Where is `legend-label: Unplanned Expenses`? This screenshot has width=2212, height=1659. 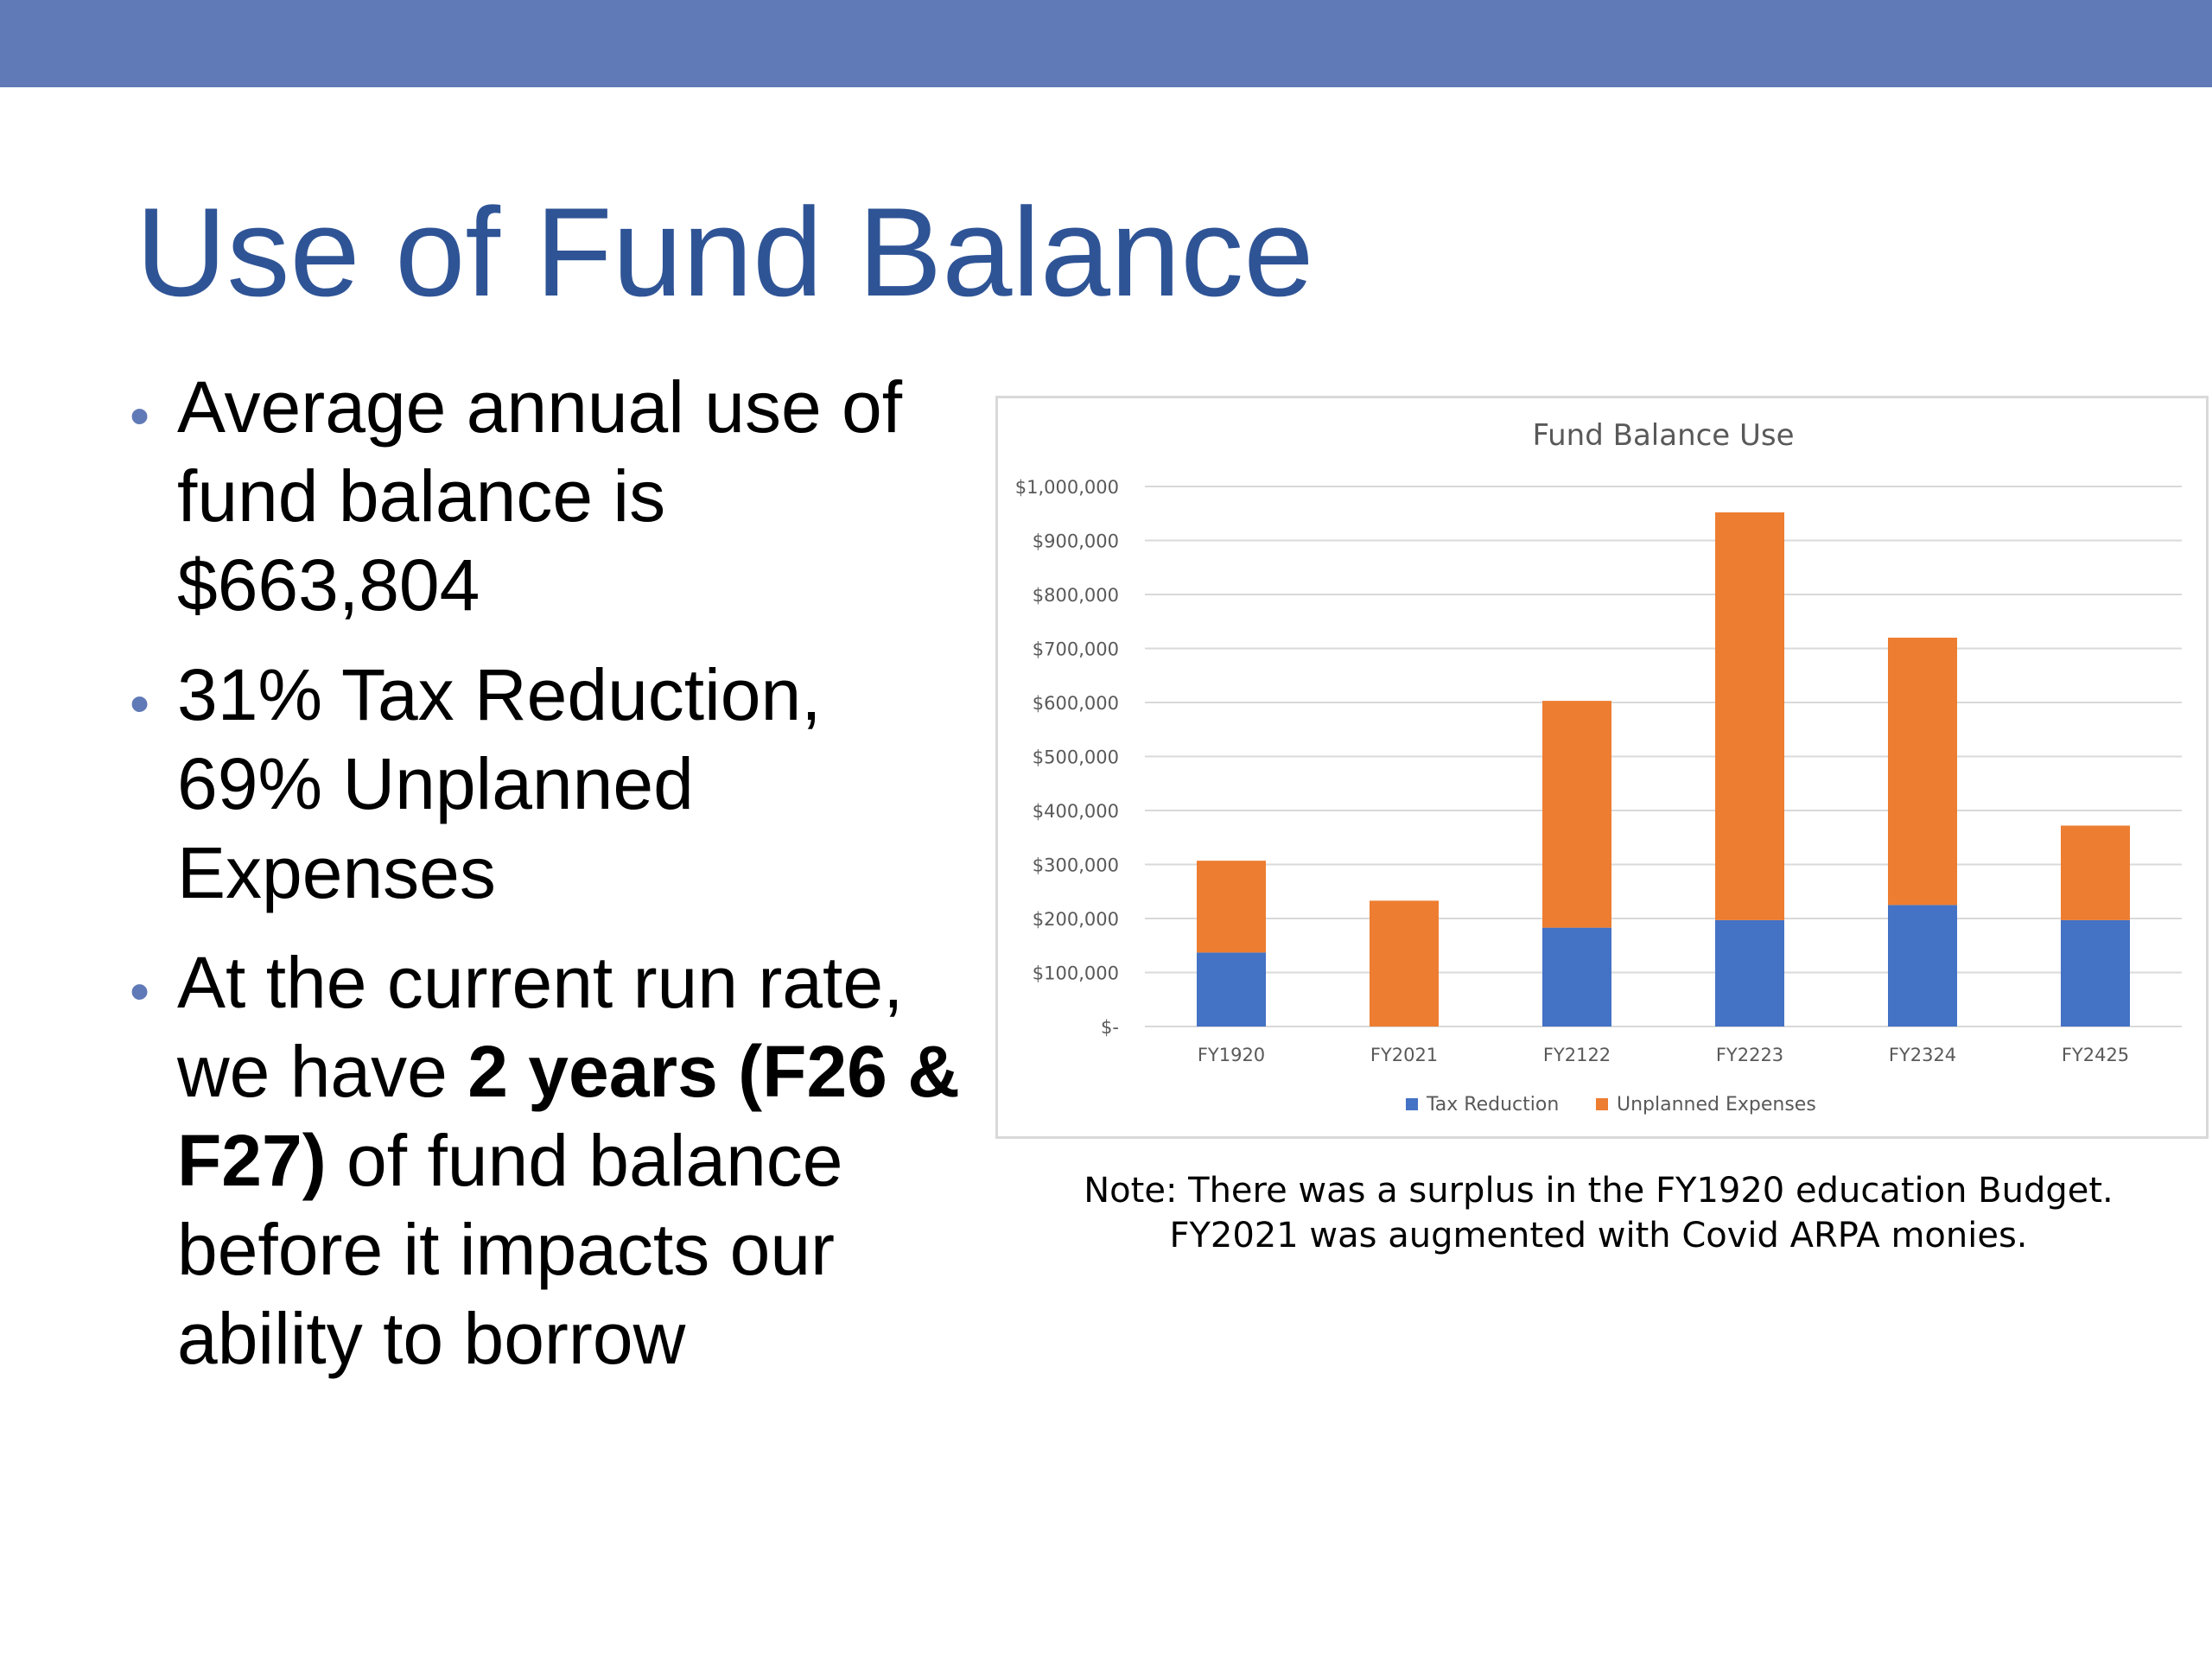 legend-label: Unplanned Expenses is located at coordinates (1716, 1105).